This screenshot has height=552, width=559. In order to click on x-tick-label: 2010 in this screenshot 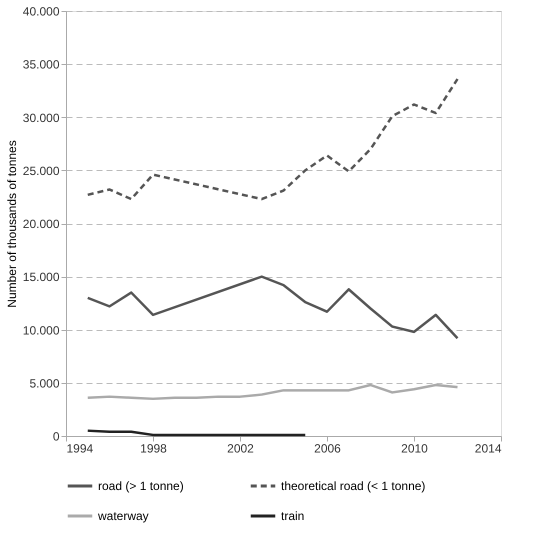, I will do `click(414, 449)`.